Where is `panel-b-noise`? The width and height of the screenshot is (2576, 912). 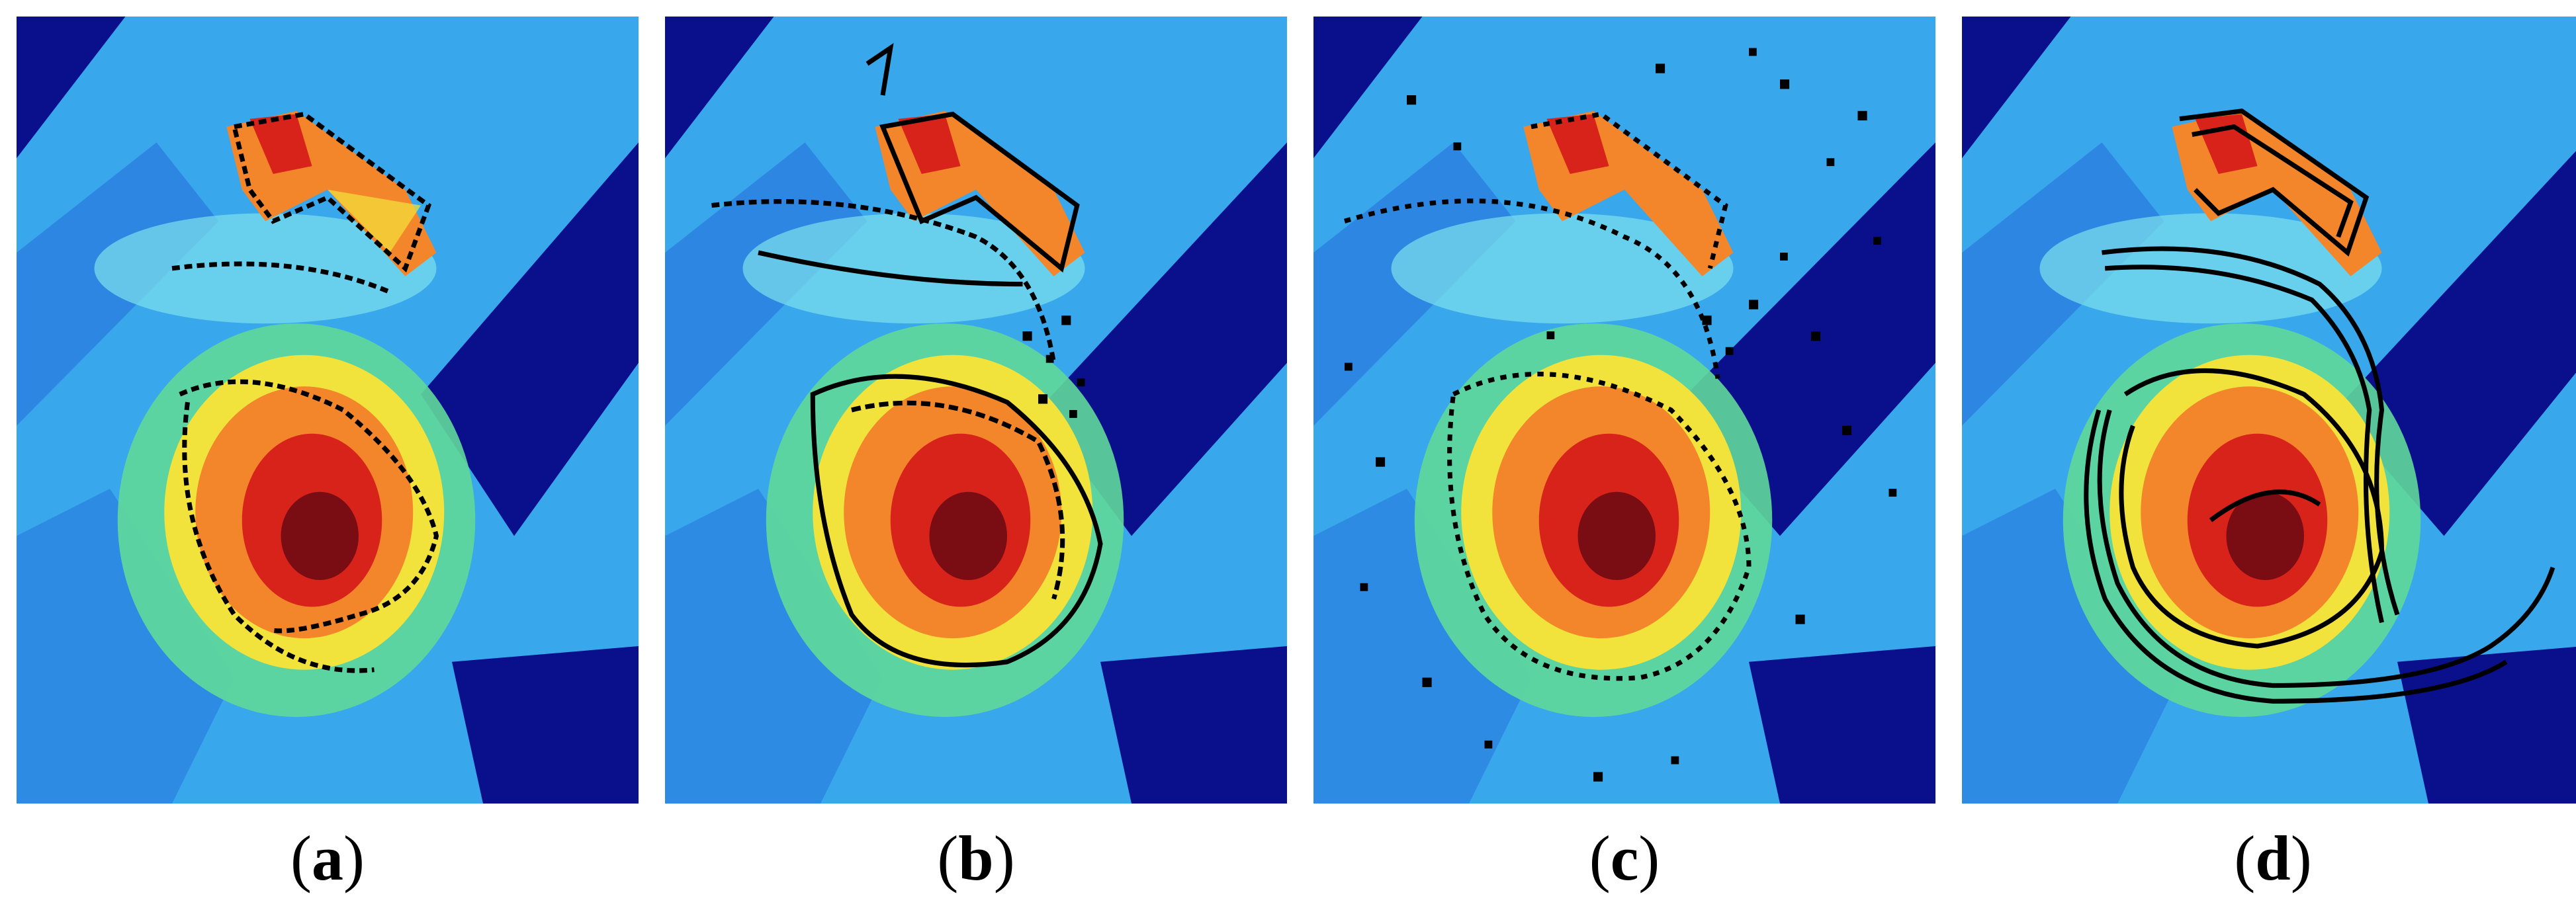 panel-b-noise is located at coordinates (1053, 366).